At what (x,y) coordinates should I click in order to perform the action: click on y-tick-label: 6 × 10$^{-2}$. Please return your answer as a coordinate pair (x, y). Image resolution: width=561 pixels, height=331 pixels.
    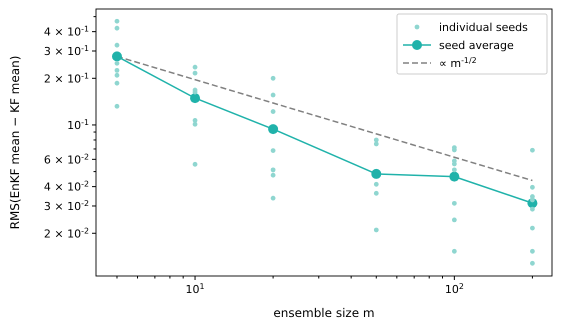
    Looking at the image, I should click on (66, 159).